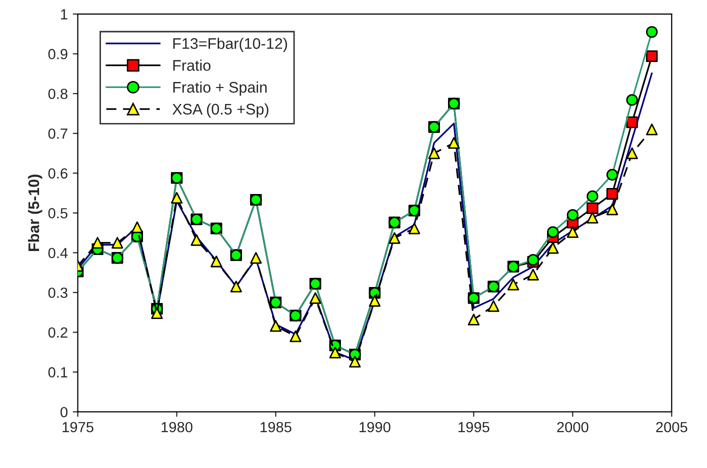 Image resolution: width=707 pixels, height=468 pixels. What do you see at coordinates (58, 94) in the screenshot?
I see `y-tick-label: 0.8` at bounding box center [58, 94].